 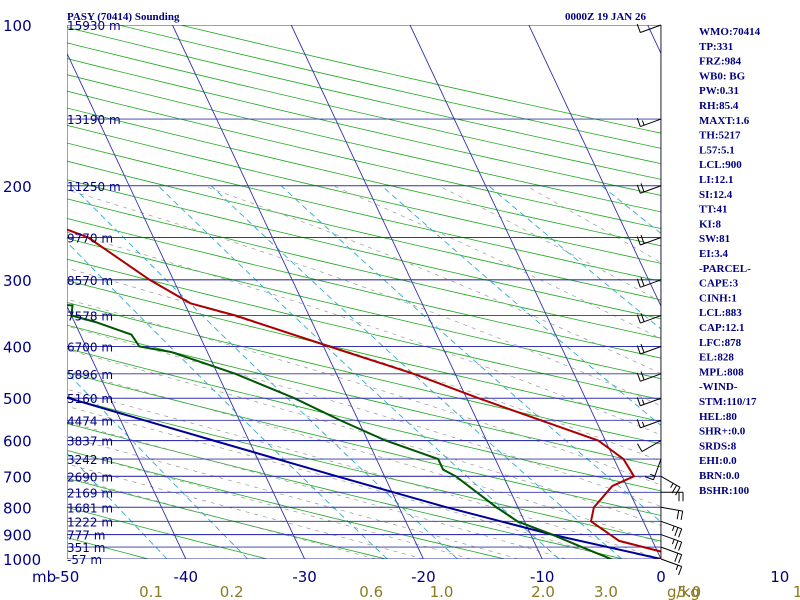 I want to click on mixing-ratio-label: 0.1, so click(x=151, y=591).